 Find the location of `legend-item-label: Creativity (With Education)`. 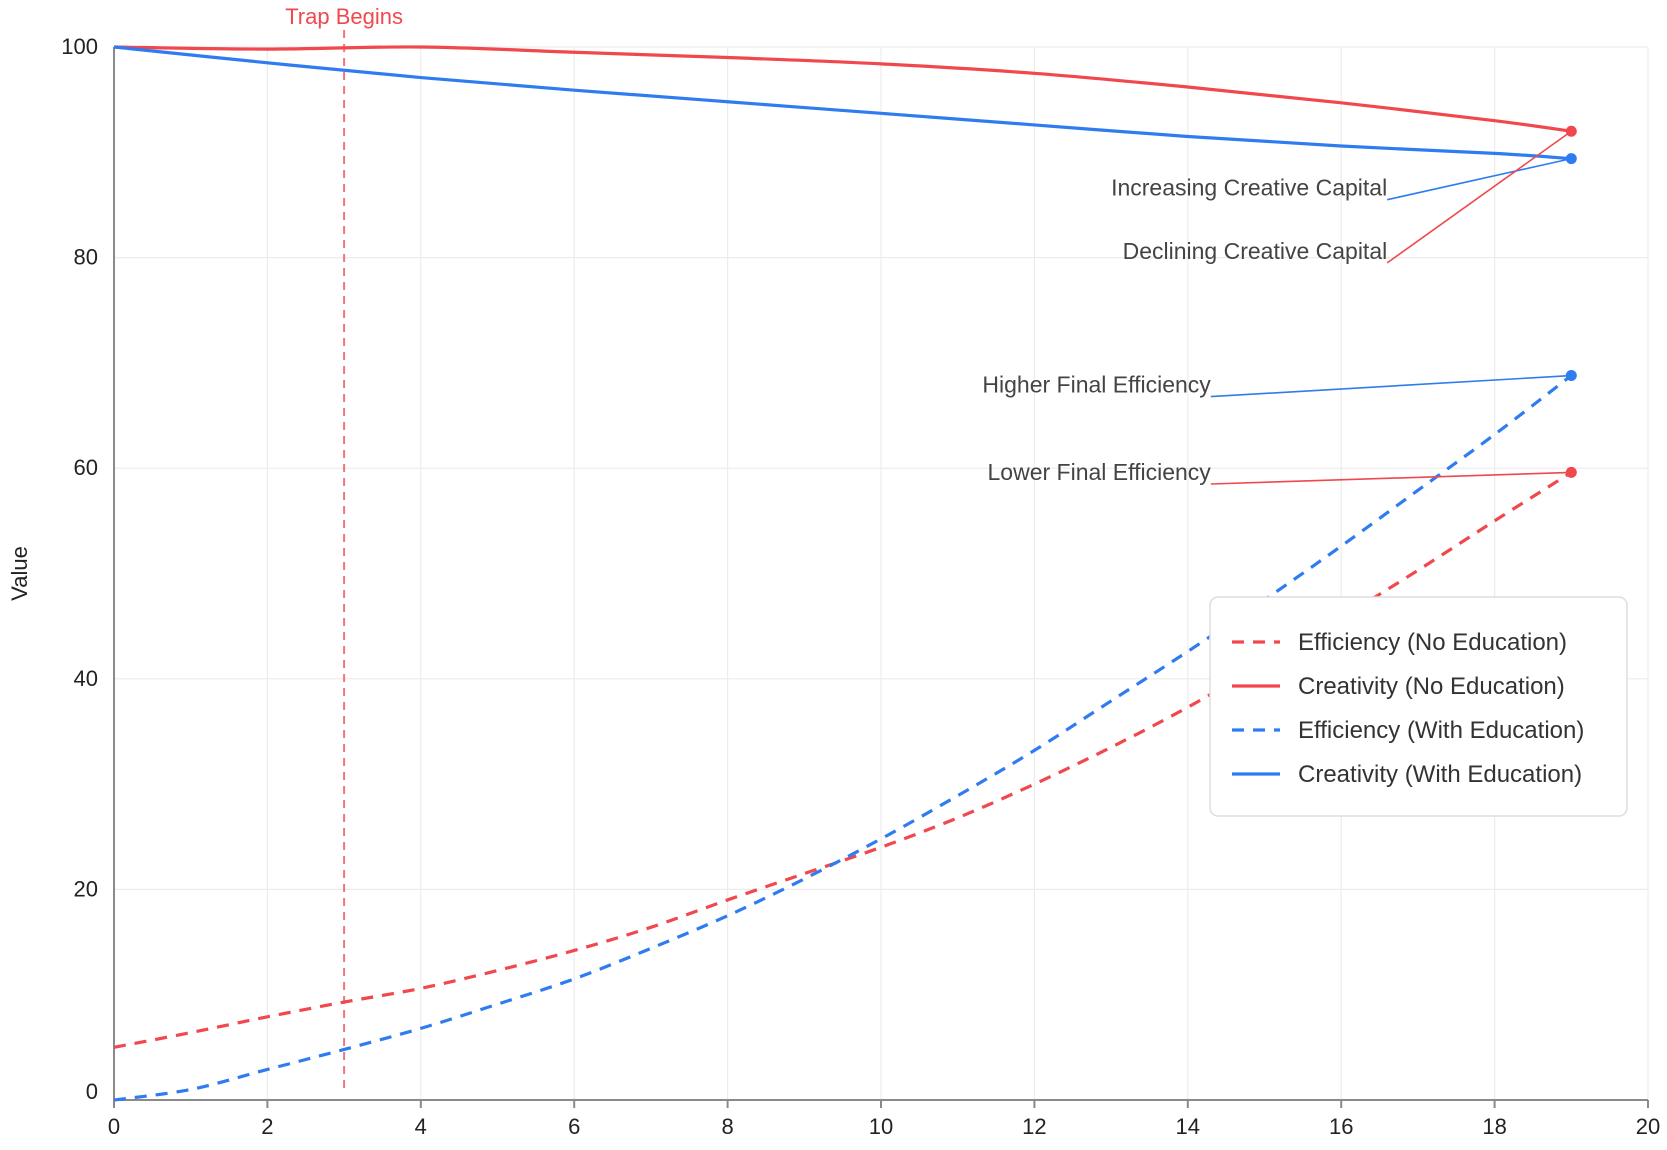

legend-item-label: Creativity (With Education) is located at coordinates (1440, 774).